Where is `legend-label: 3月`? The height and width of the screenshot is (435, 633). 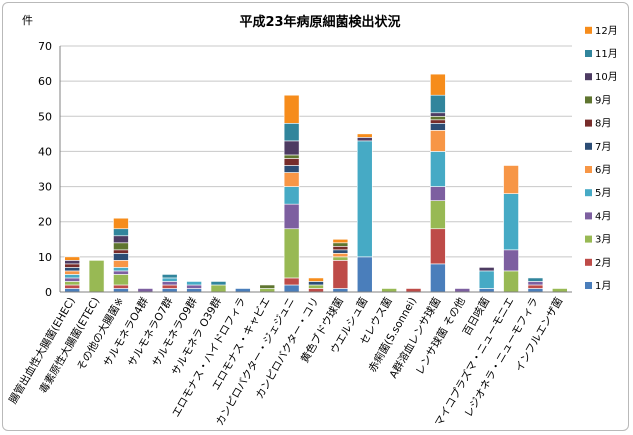
legend-label: 3月 is located at coordinates (603, 240).